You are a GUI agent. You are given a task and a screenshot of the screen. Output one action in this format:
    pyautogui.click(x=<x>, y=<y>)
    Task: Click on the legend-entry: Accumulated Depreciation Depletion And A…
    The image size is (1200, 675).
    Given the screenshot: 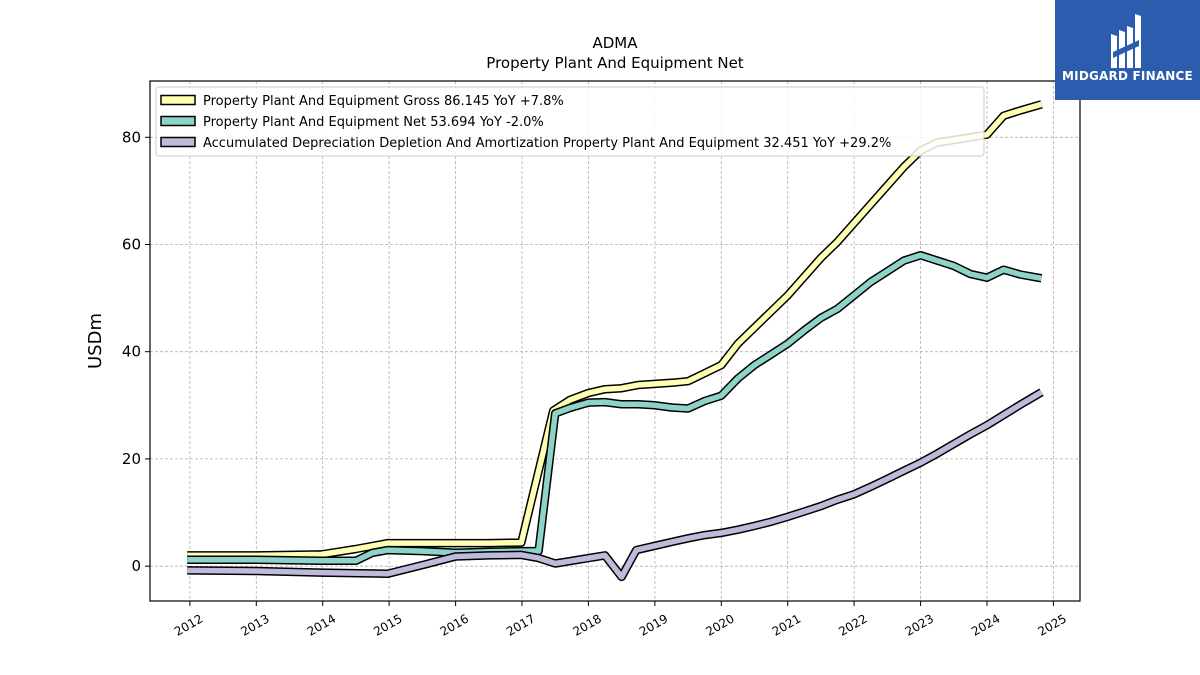 What is the action you would take?
    pyautogui.click(x=525, y=143)
    